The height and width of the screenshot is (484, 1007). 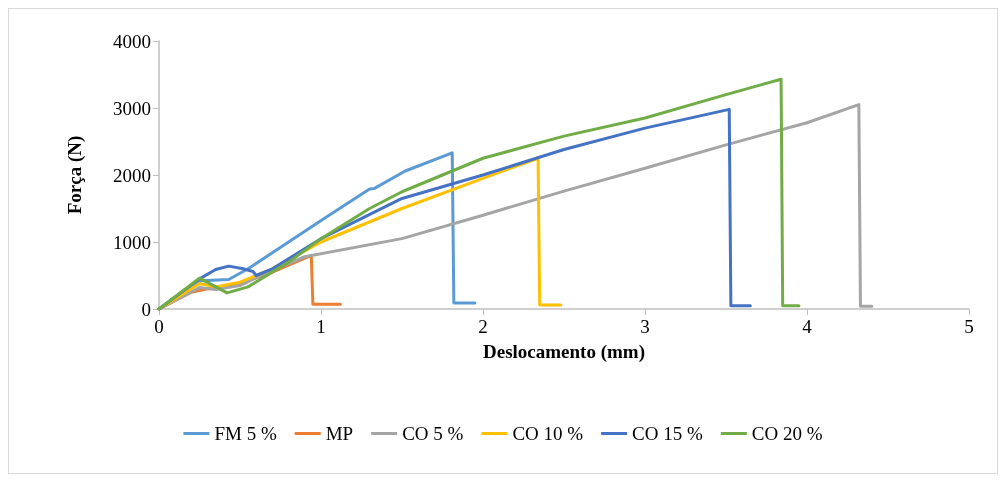 I want to click on legend-label: CO 10 %, so click(x=548, y=433).